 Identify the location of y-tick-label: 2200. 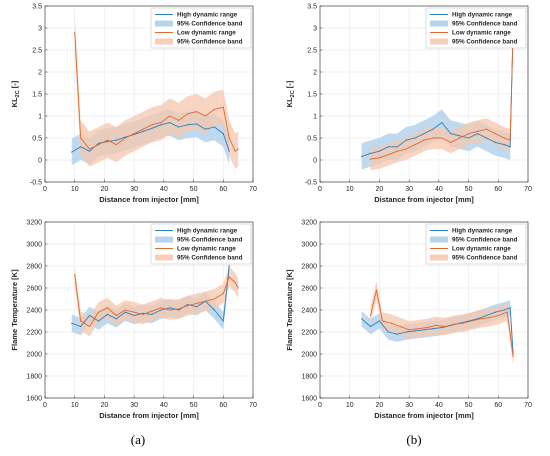
(34, 332).